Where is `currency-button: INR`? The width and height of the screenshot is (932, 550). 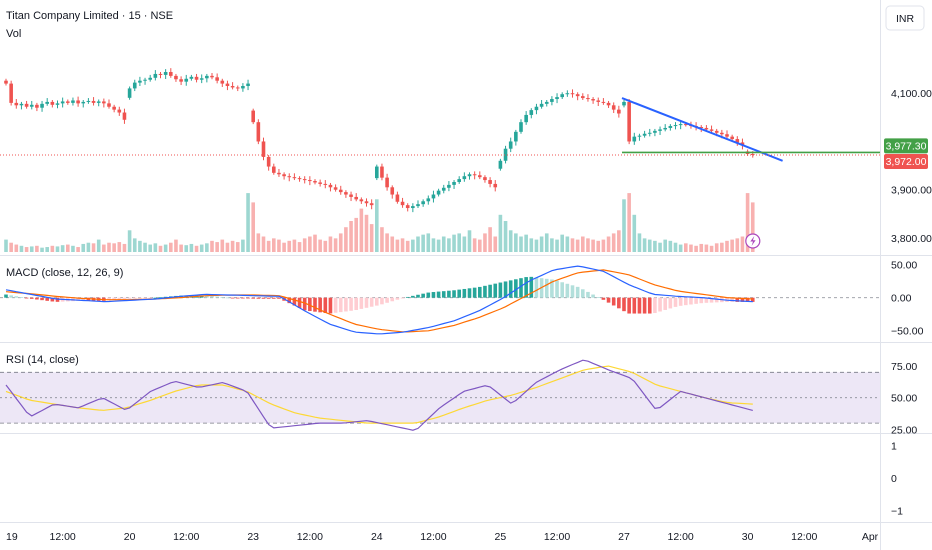 currency-button: INR is located at coordinates (905, 18).